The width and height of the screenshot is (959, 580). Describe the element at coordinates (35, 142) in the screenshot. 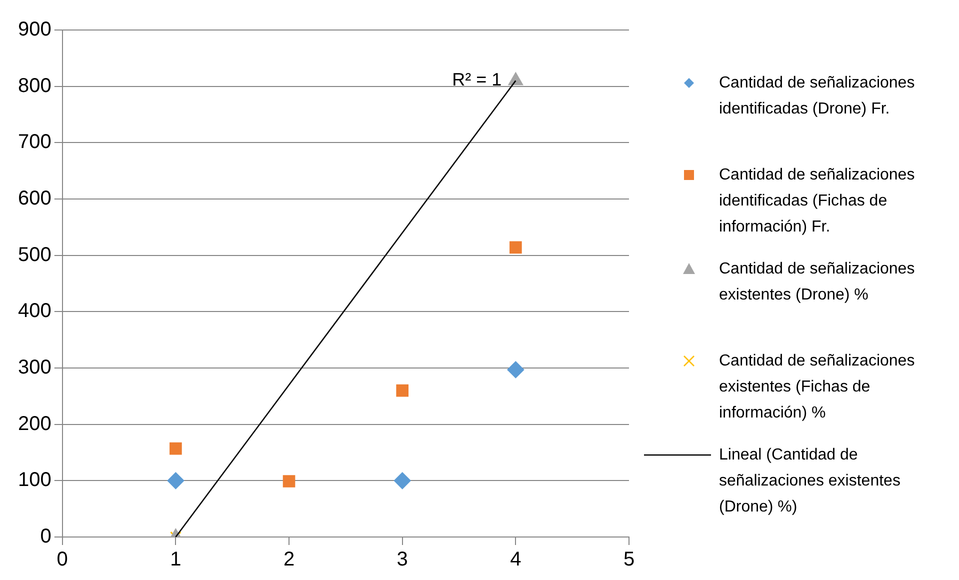

I see `y-tick-label: 700` at that location.